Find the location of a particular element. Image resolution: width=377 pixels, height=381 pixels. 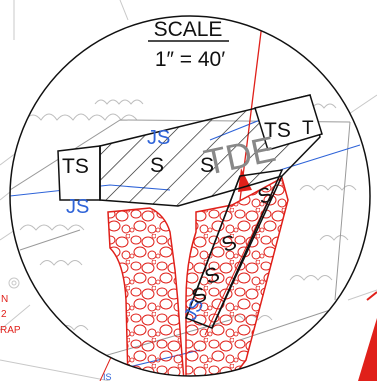

edge-label-2: 2 is located at coordinates (4, 314).